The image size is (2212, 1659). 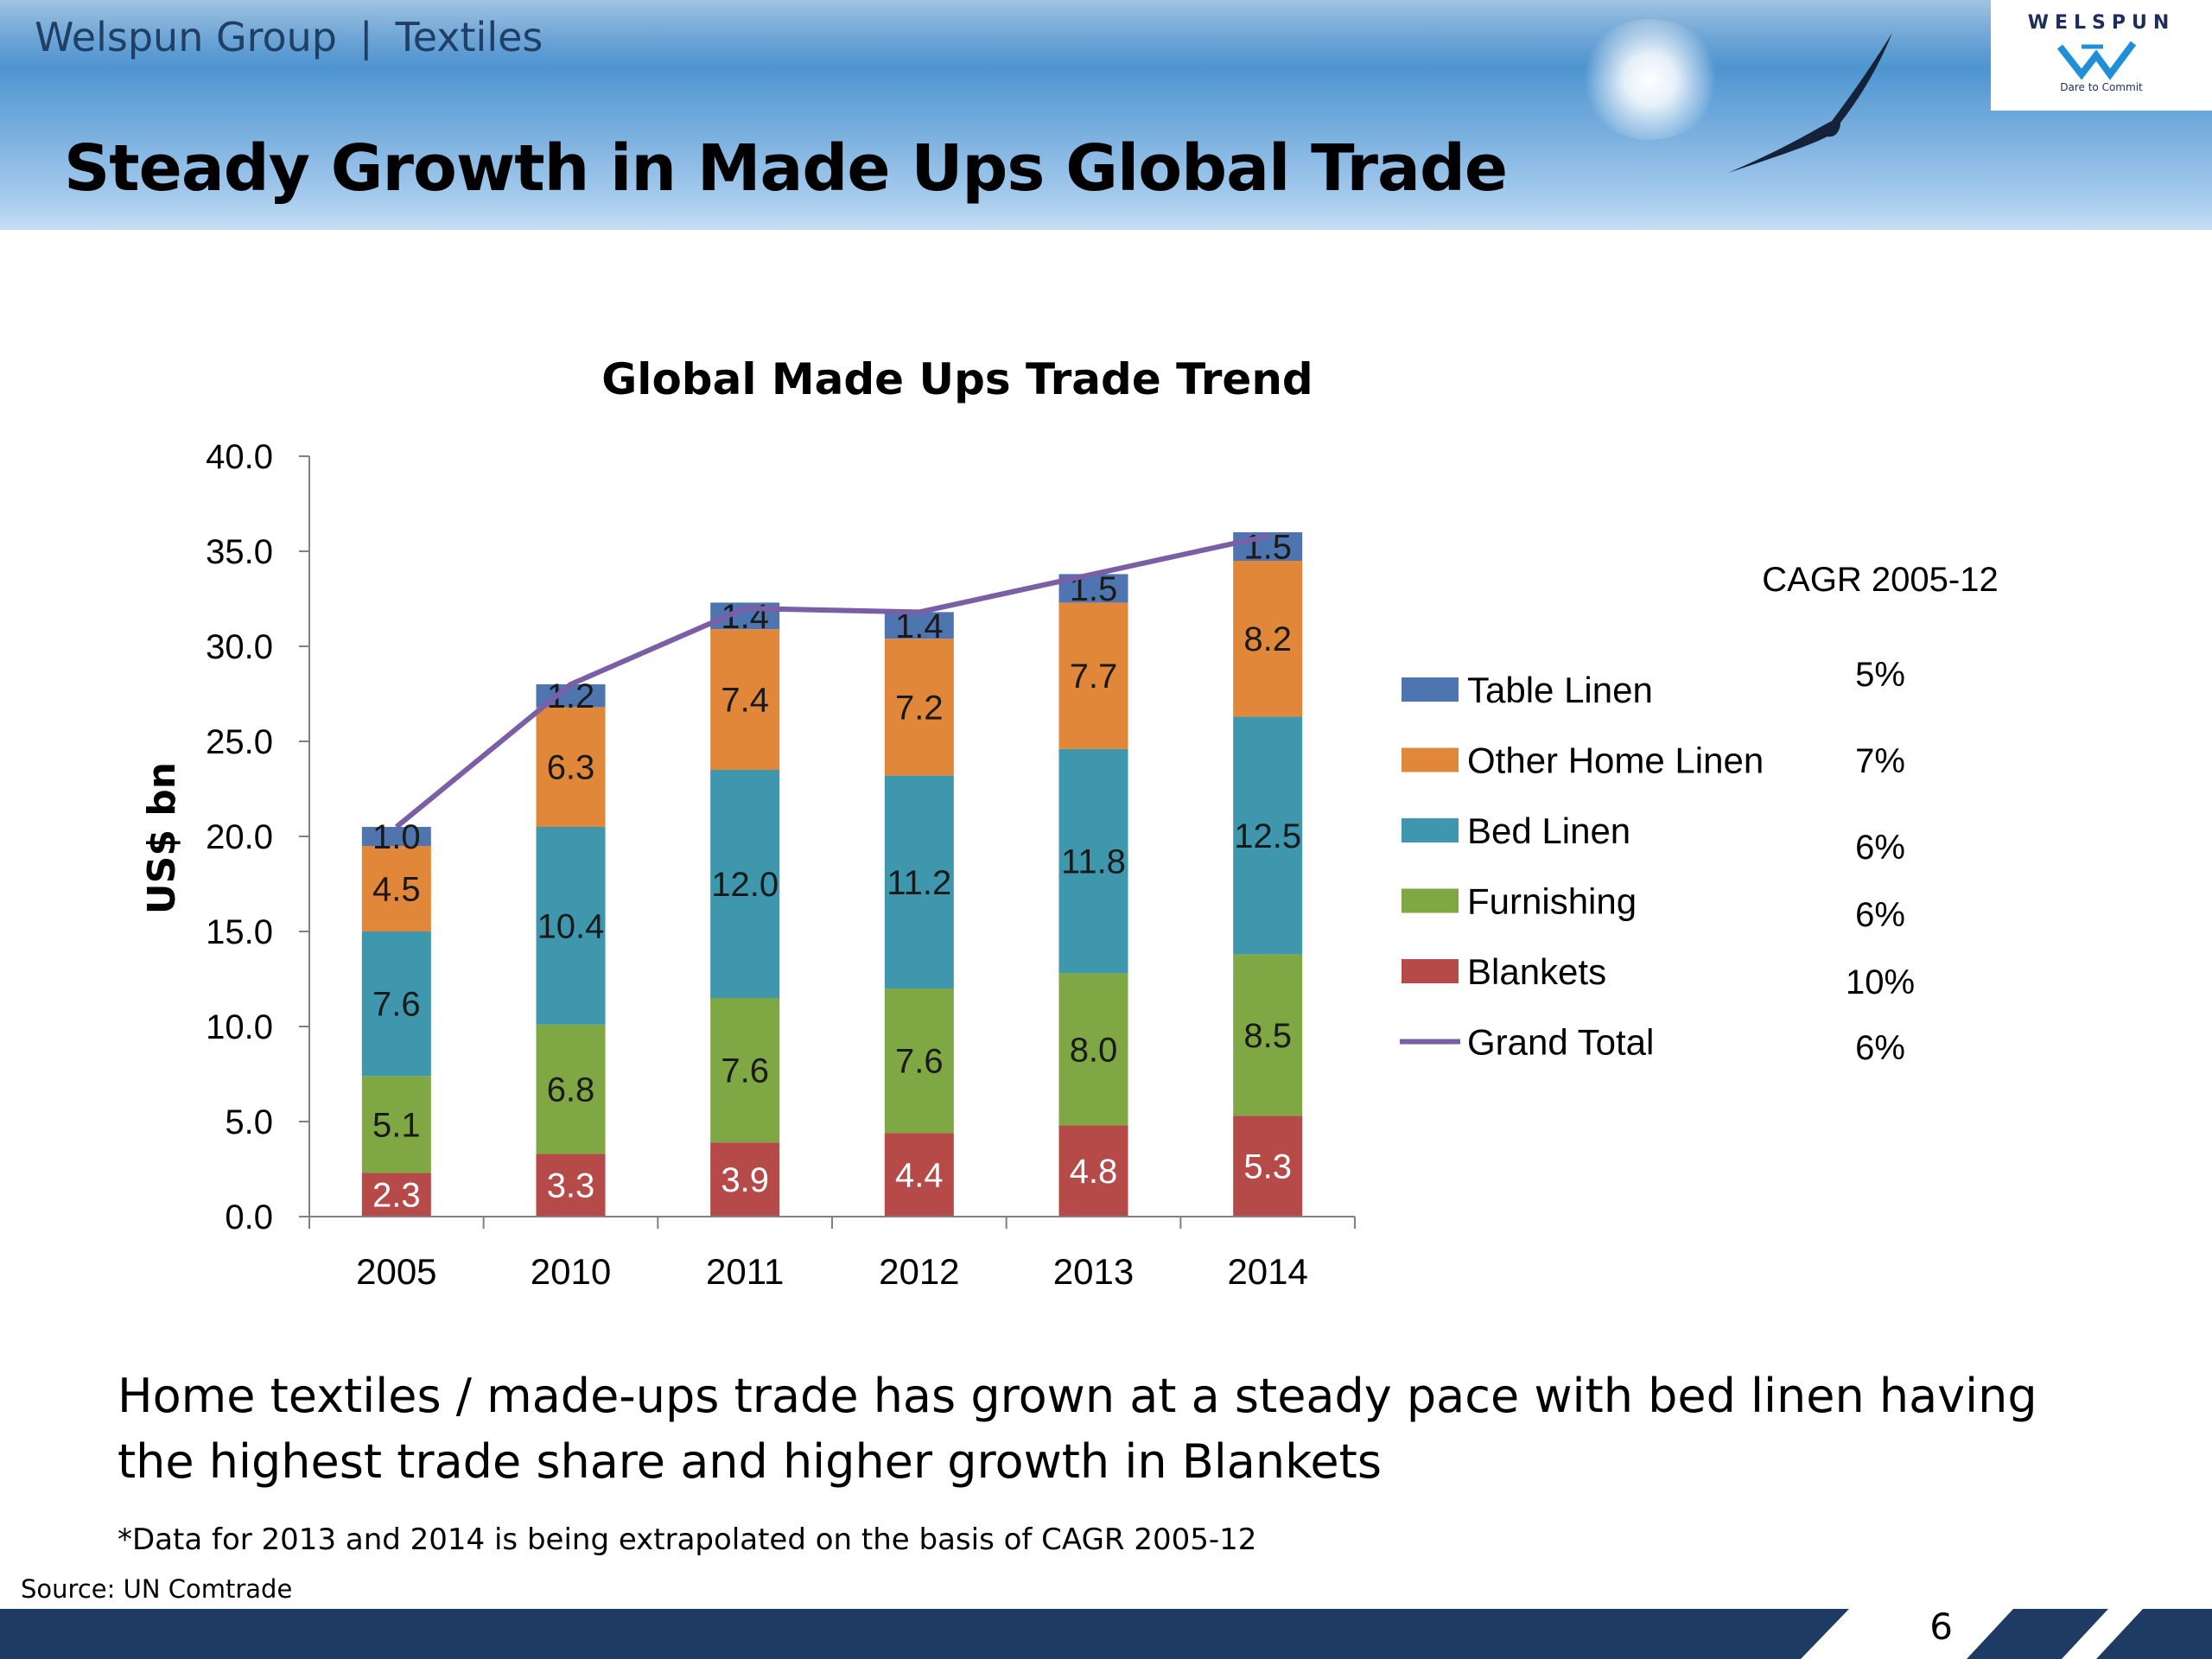 What do you see at coordinates (396, 1271) in the screenshot?
I see `x-tick-label: 2005` at bounding box center [396, 1271].